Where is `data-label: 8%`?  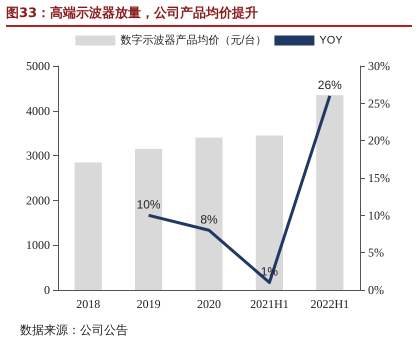 data-label: 8% is located at coordinates (209, 219).